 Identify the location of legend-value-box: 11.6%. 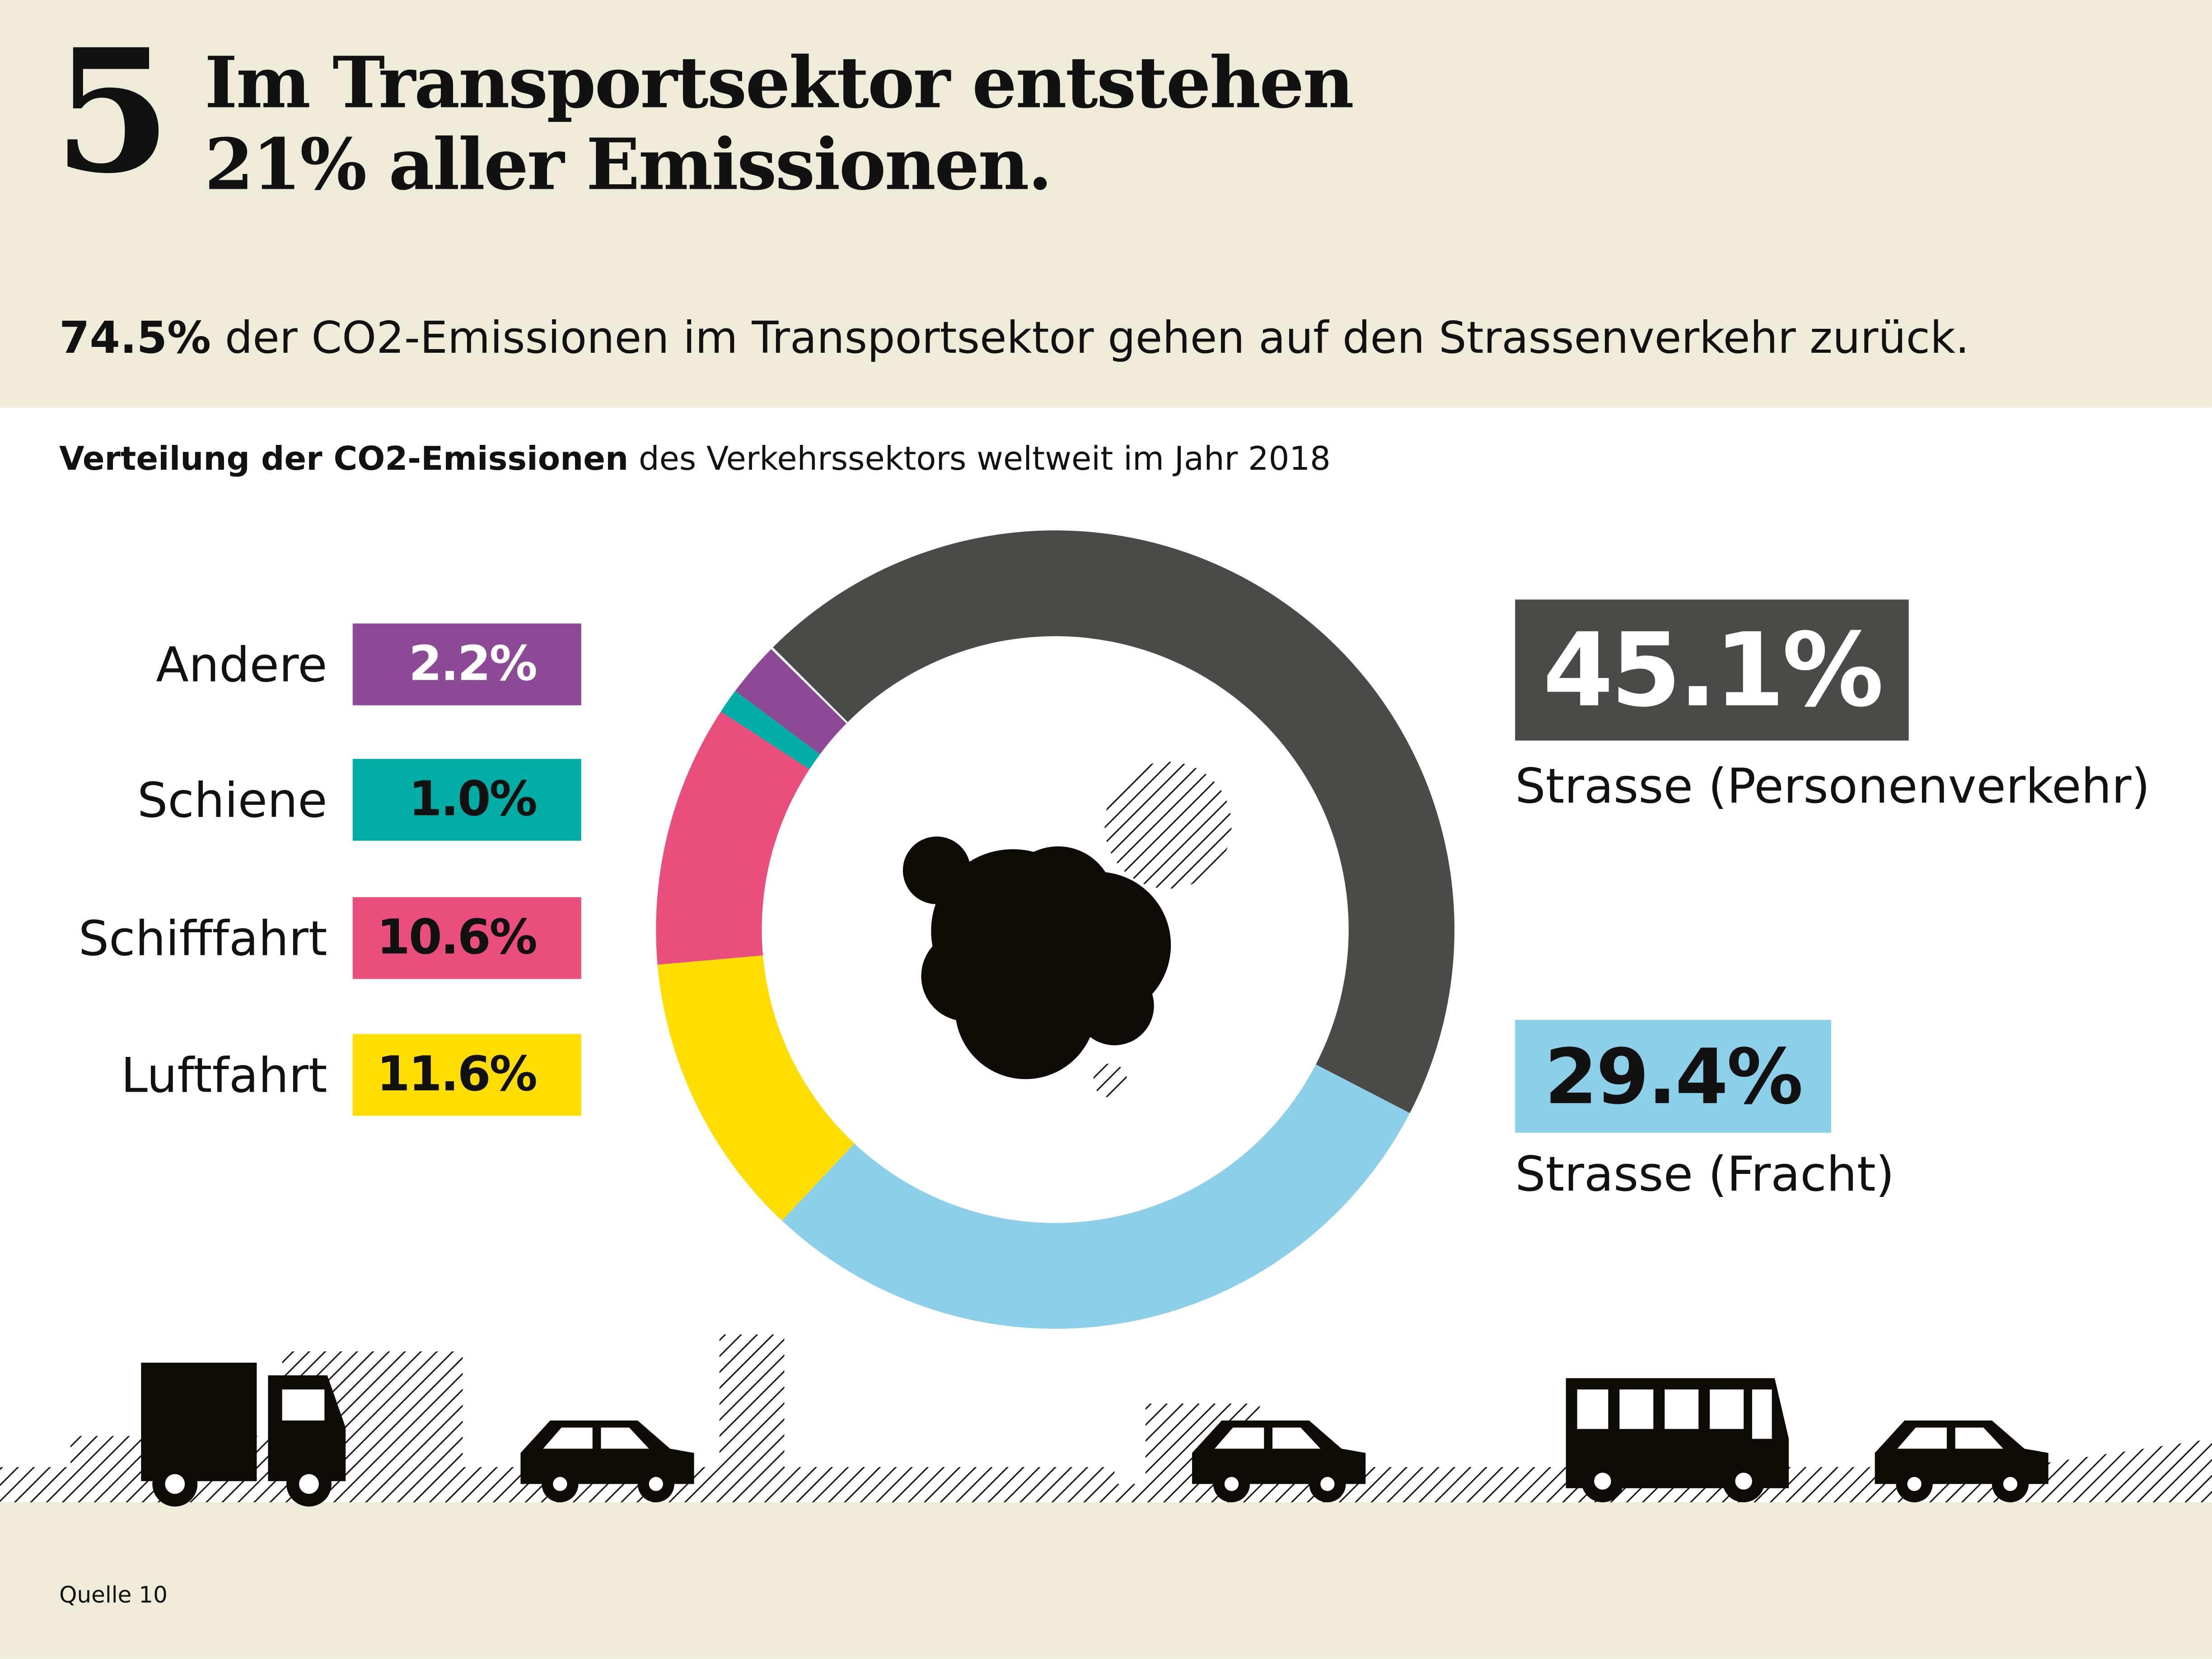
(466, 1075).